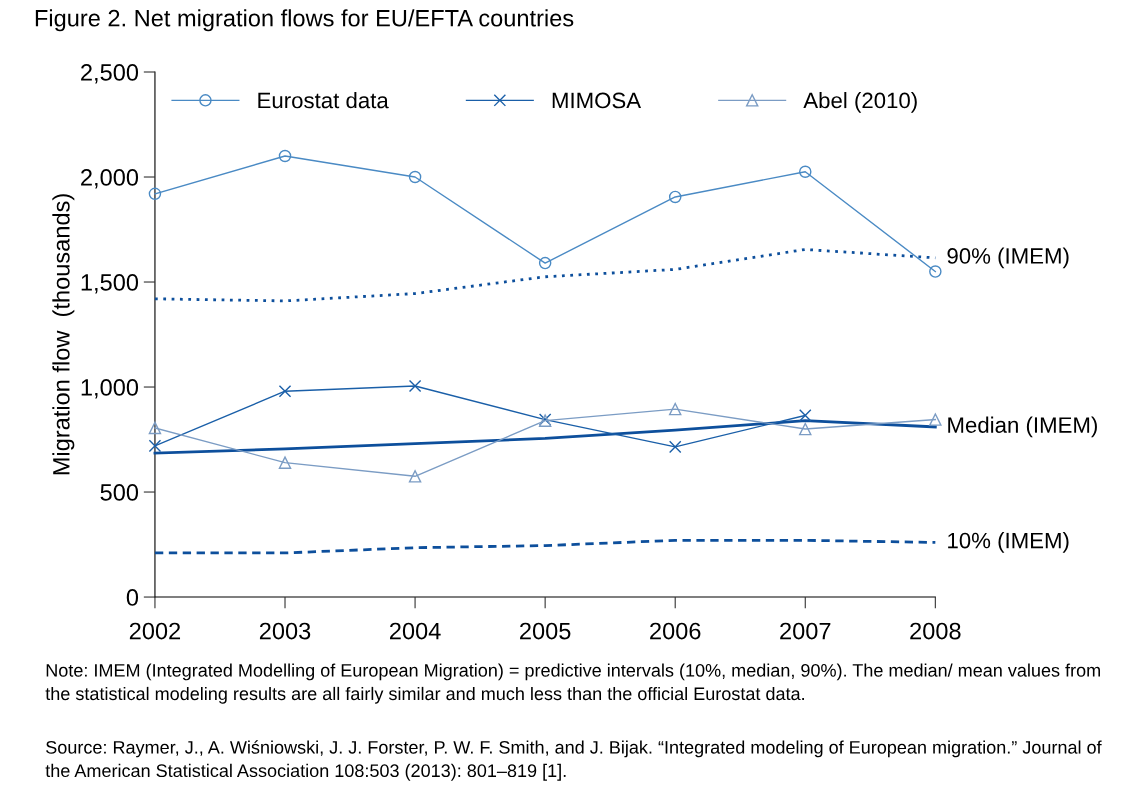 This screenshot has width=1131, height=809. I want to click on x-tick-label: 2002, so click(155, 631).